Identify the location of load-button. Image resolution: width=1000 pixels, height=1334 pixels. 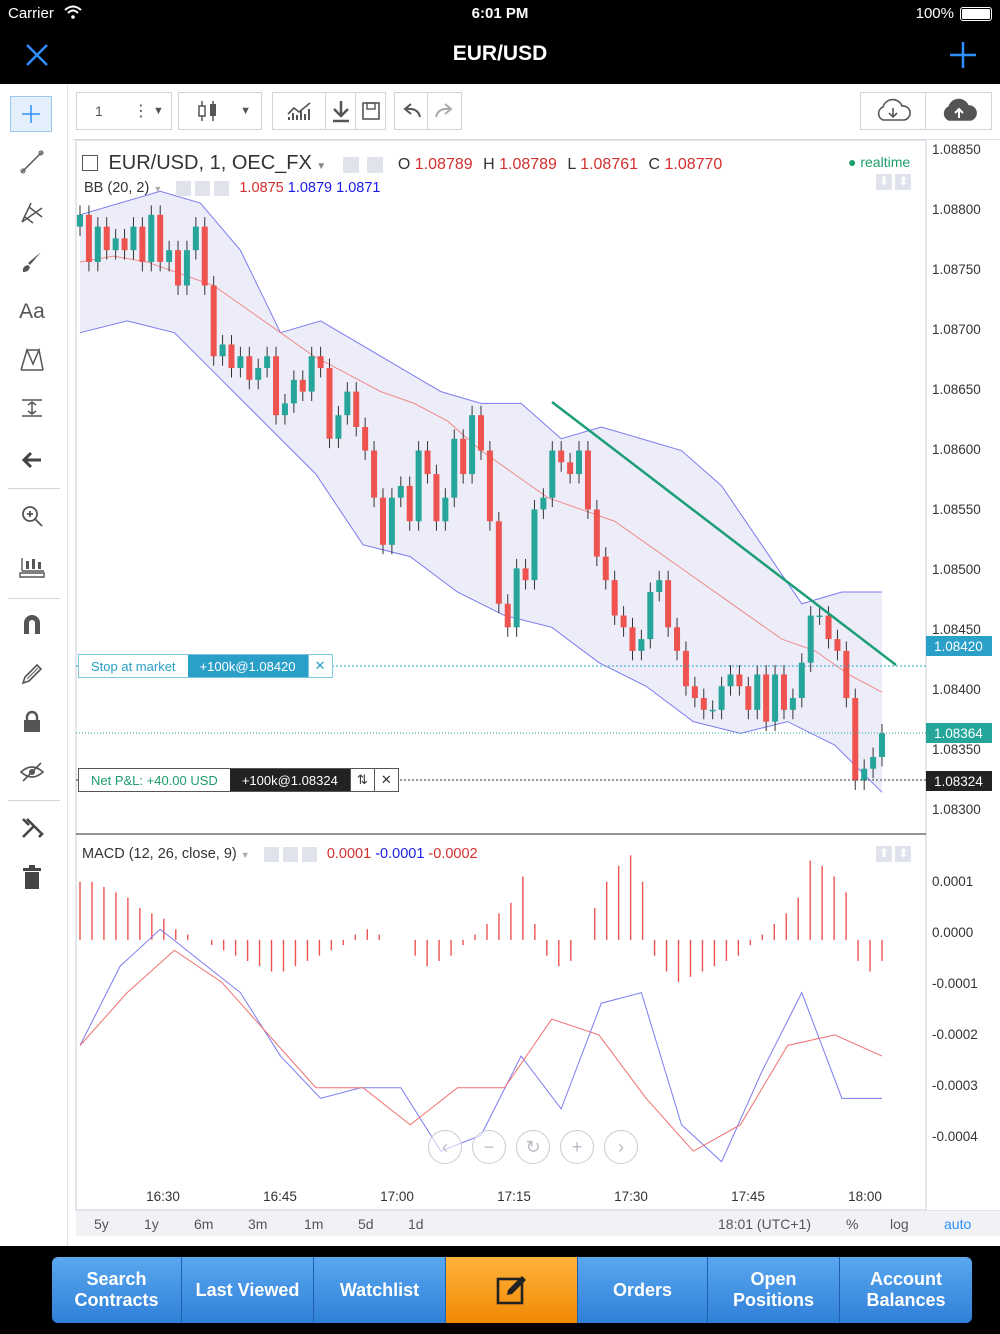
(341, 111).